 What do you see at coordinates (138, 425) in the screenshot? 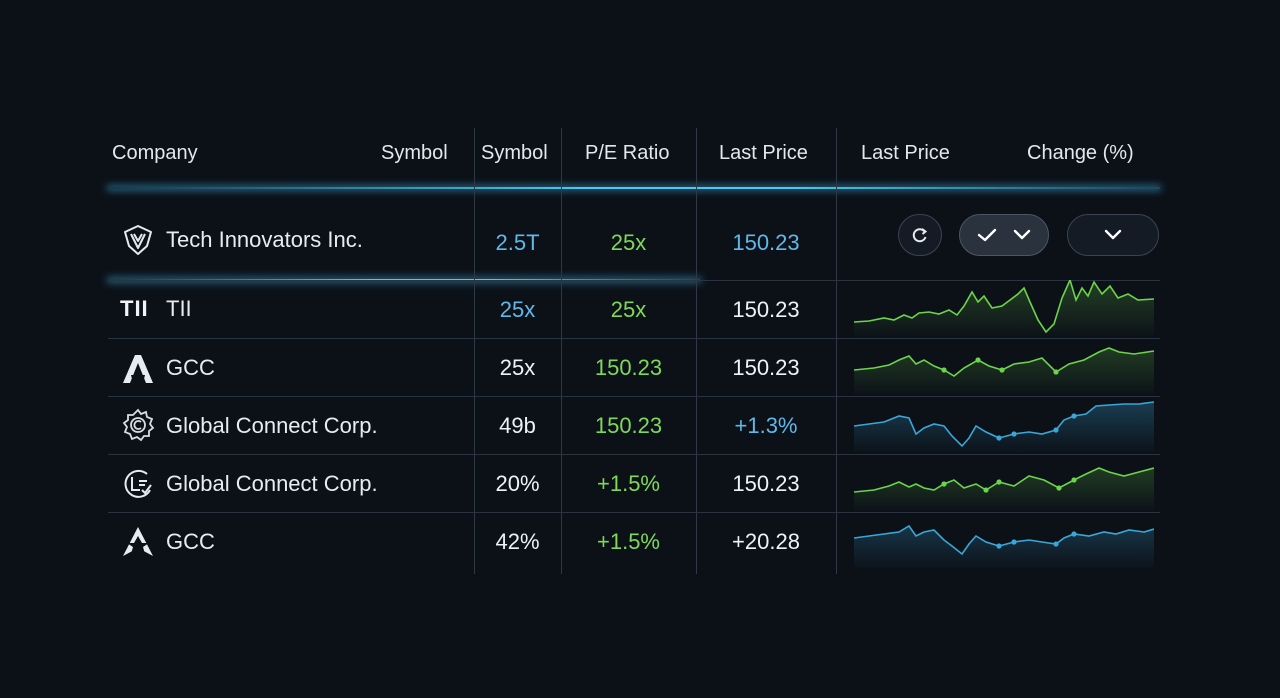
I see `gear-icon` at bounding box center [138, 425].